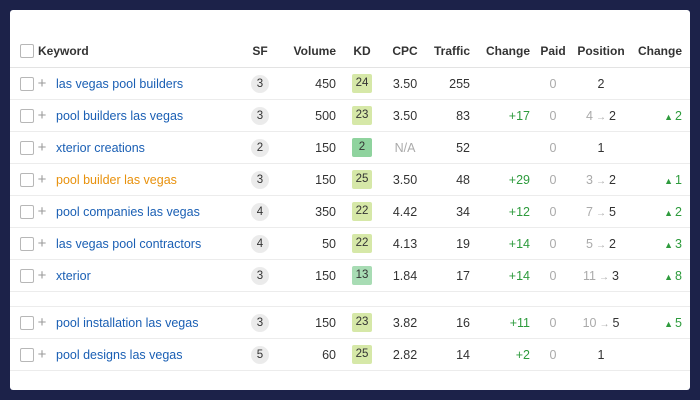 Image resolution: width=700 pixels, height=400 pixels. Describe the element at coordinates (129, 243) in the screenshot. I see `keyword-link: las vegas pool contractors` at that location.